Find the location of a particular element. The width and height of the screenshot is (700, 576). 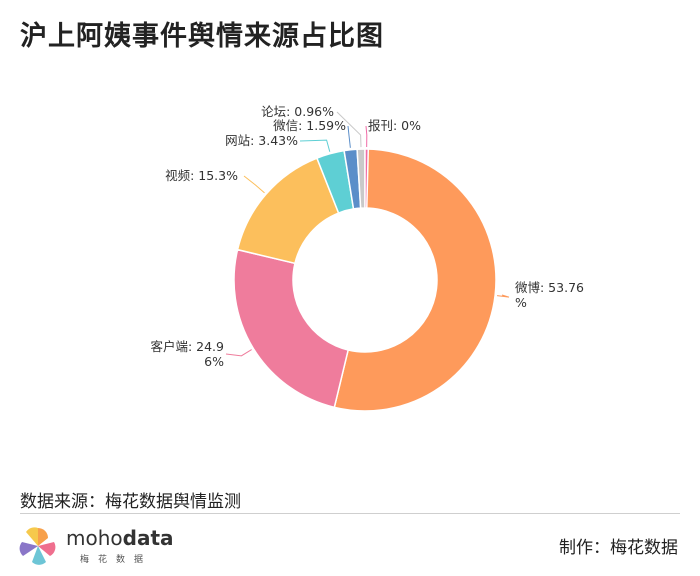

slice-label-5: 论坛: 0.96% is located at coordinates (297, 111).